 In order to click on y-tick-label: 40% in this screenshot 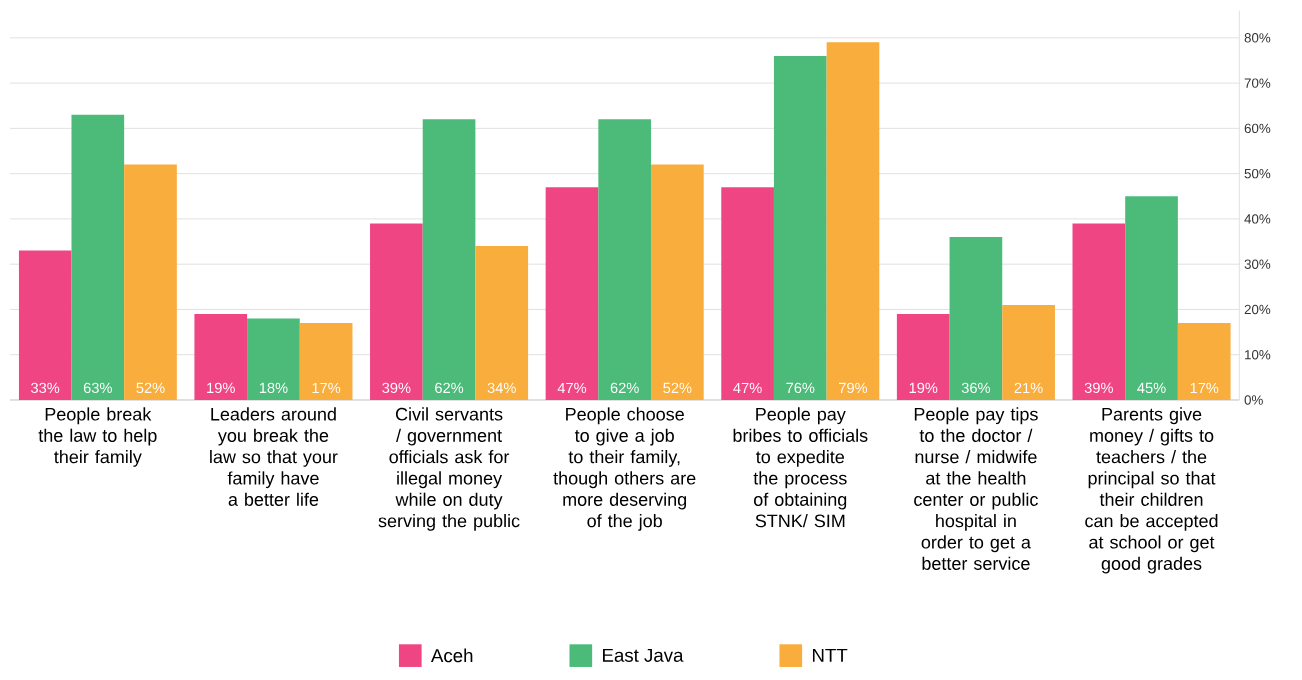, I will do `click(1257, 219)`.